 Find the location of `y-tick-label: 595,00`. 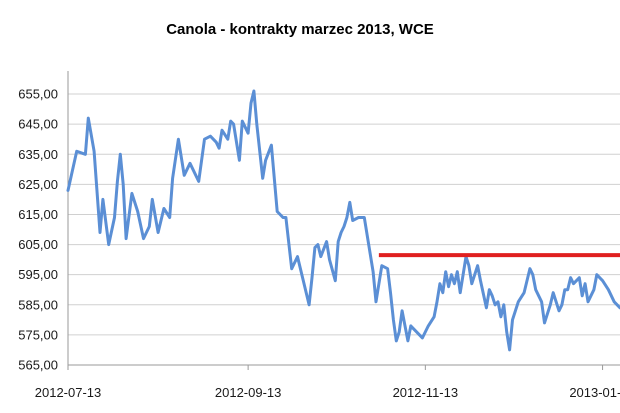

y-tick-label: 595,00 is located at coordinates (38, 274).